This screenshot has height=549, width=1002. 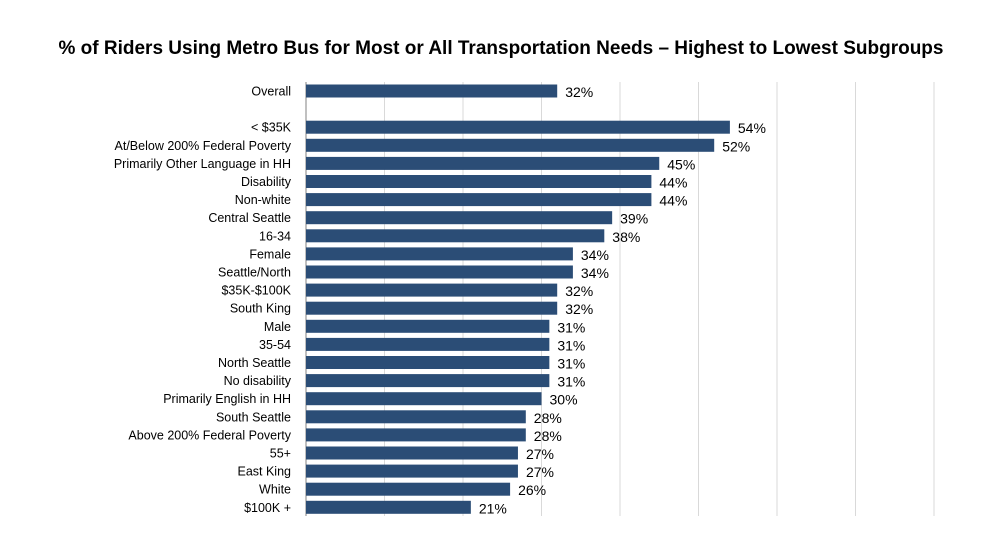 I want to click on category-label: 16-34, so click(x=275, y=236).